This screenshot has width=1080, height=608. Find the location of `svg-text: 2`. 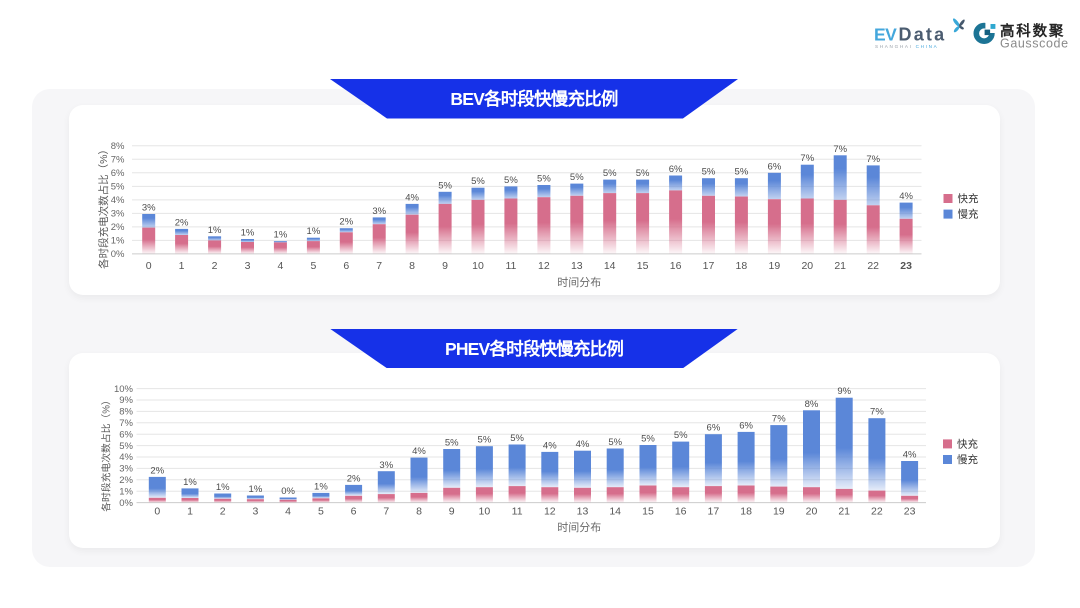

svg-text: 2 is located at coordinates (215, 266).